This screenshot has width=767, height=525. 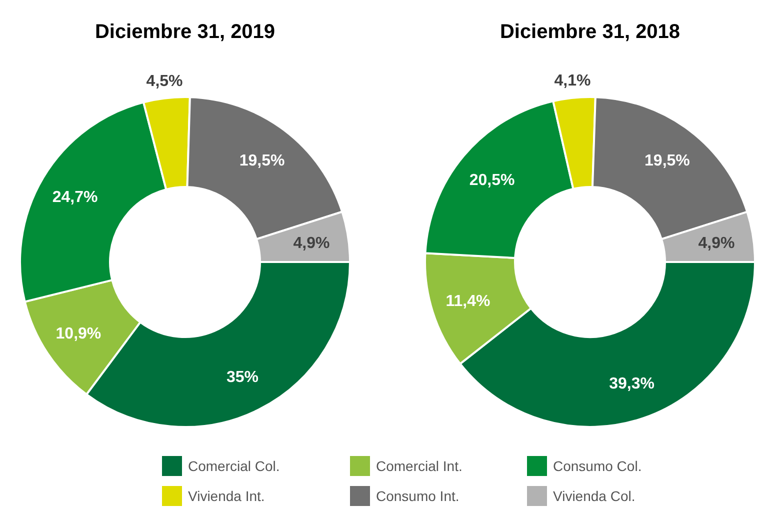 What do you see at coordinates (226, 496) in the screenshot?
I see `legend-label: Vivienda Int.` at bounding box center [226, 496].